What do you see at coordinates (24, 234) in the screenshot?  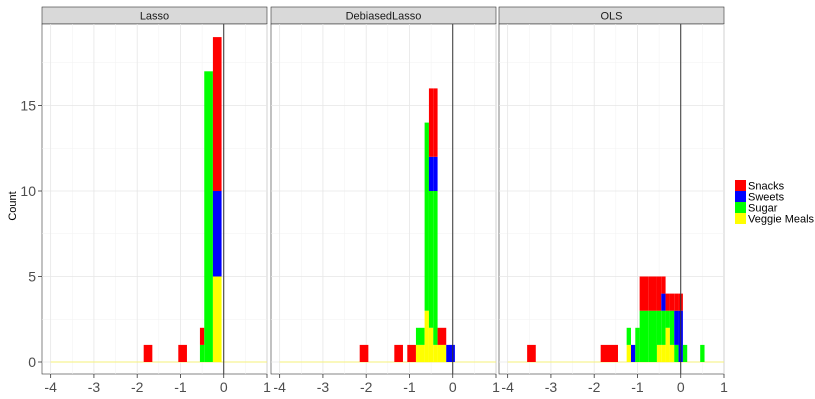 I see `y-axis: Count 0 5 10 15` at bounding box center [24, 234].